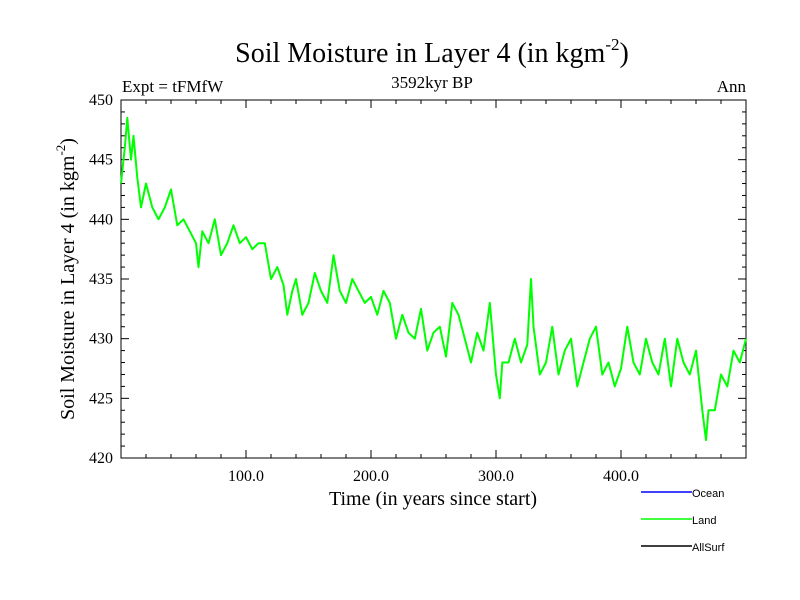  I want to click on chart-title-main: Soil Moisture in Layer 4 (in kgm, so click(420, 53).